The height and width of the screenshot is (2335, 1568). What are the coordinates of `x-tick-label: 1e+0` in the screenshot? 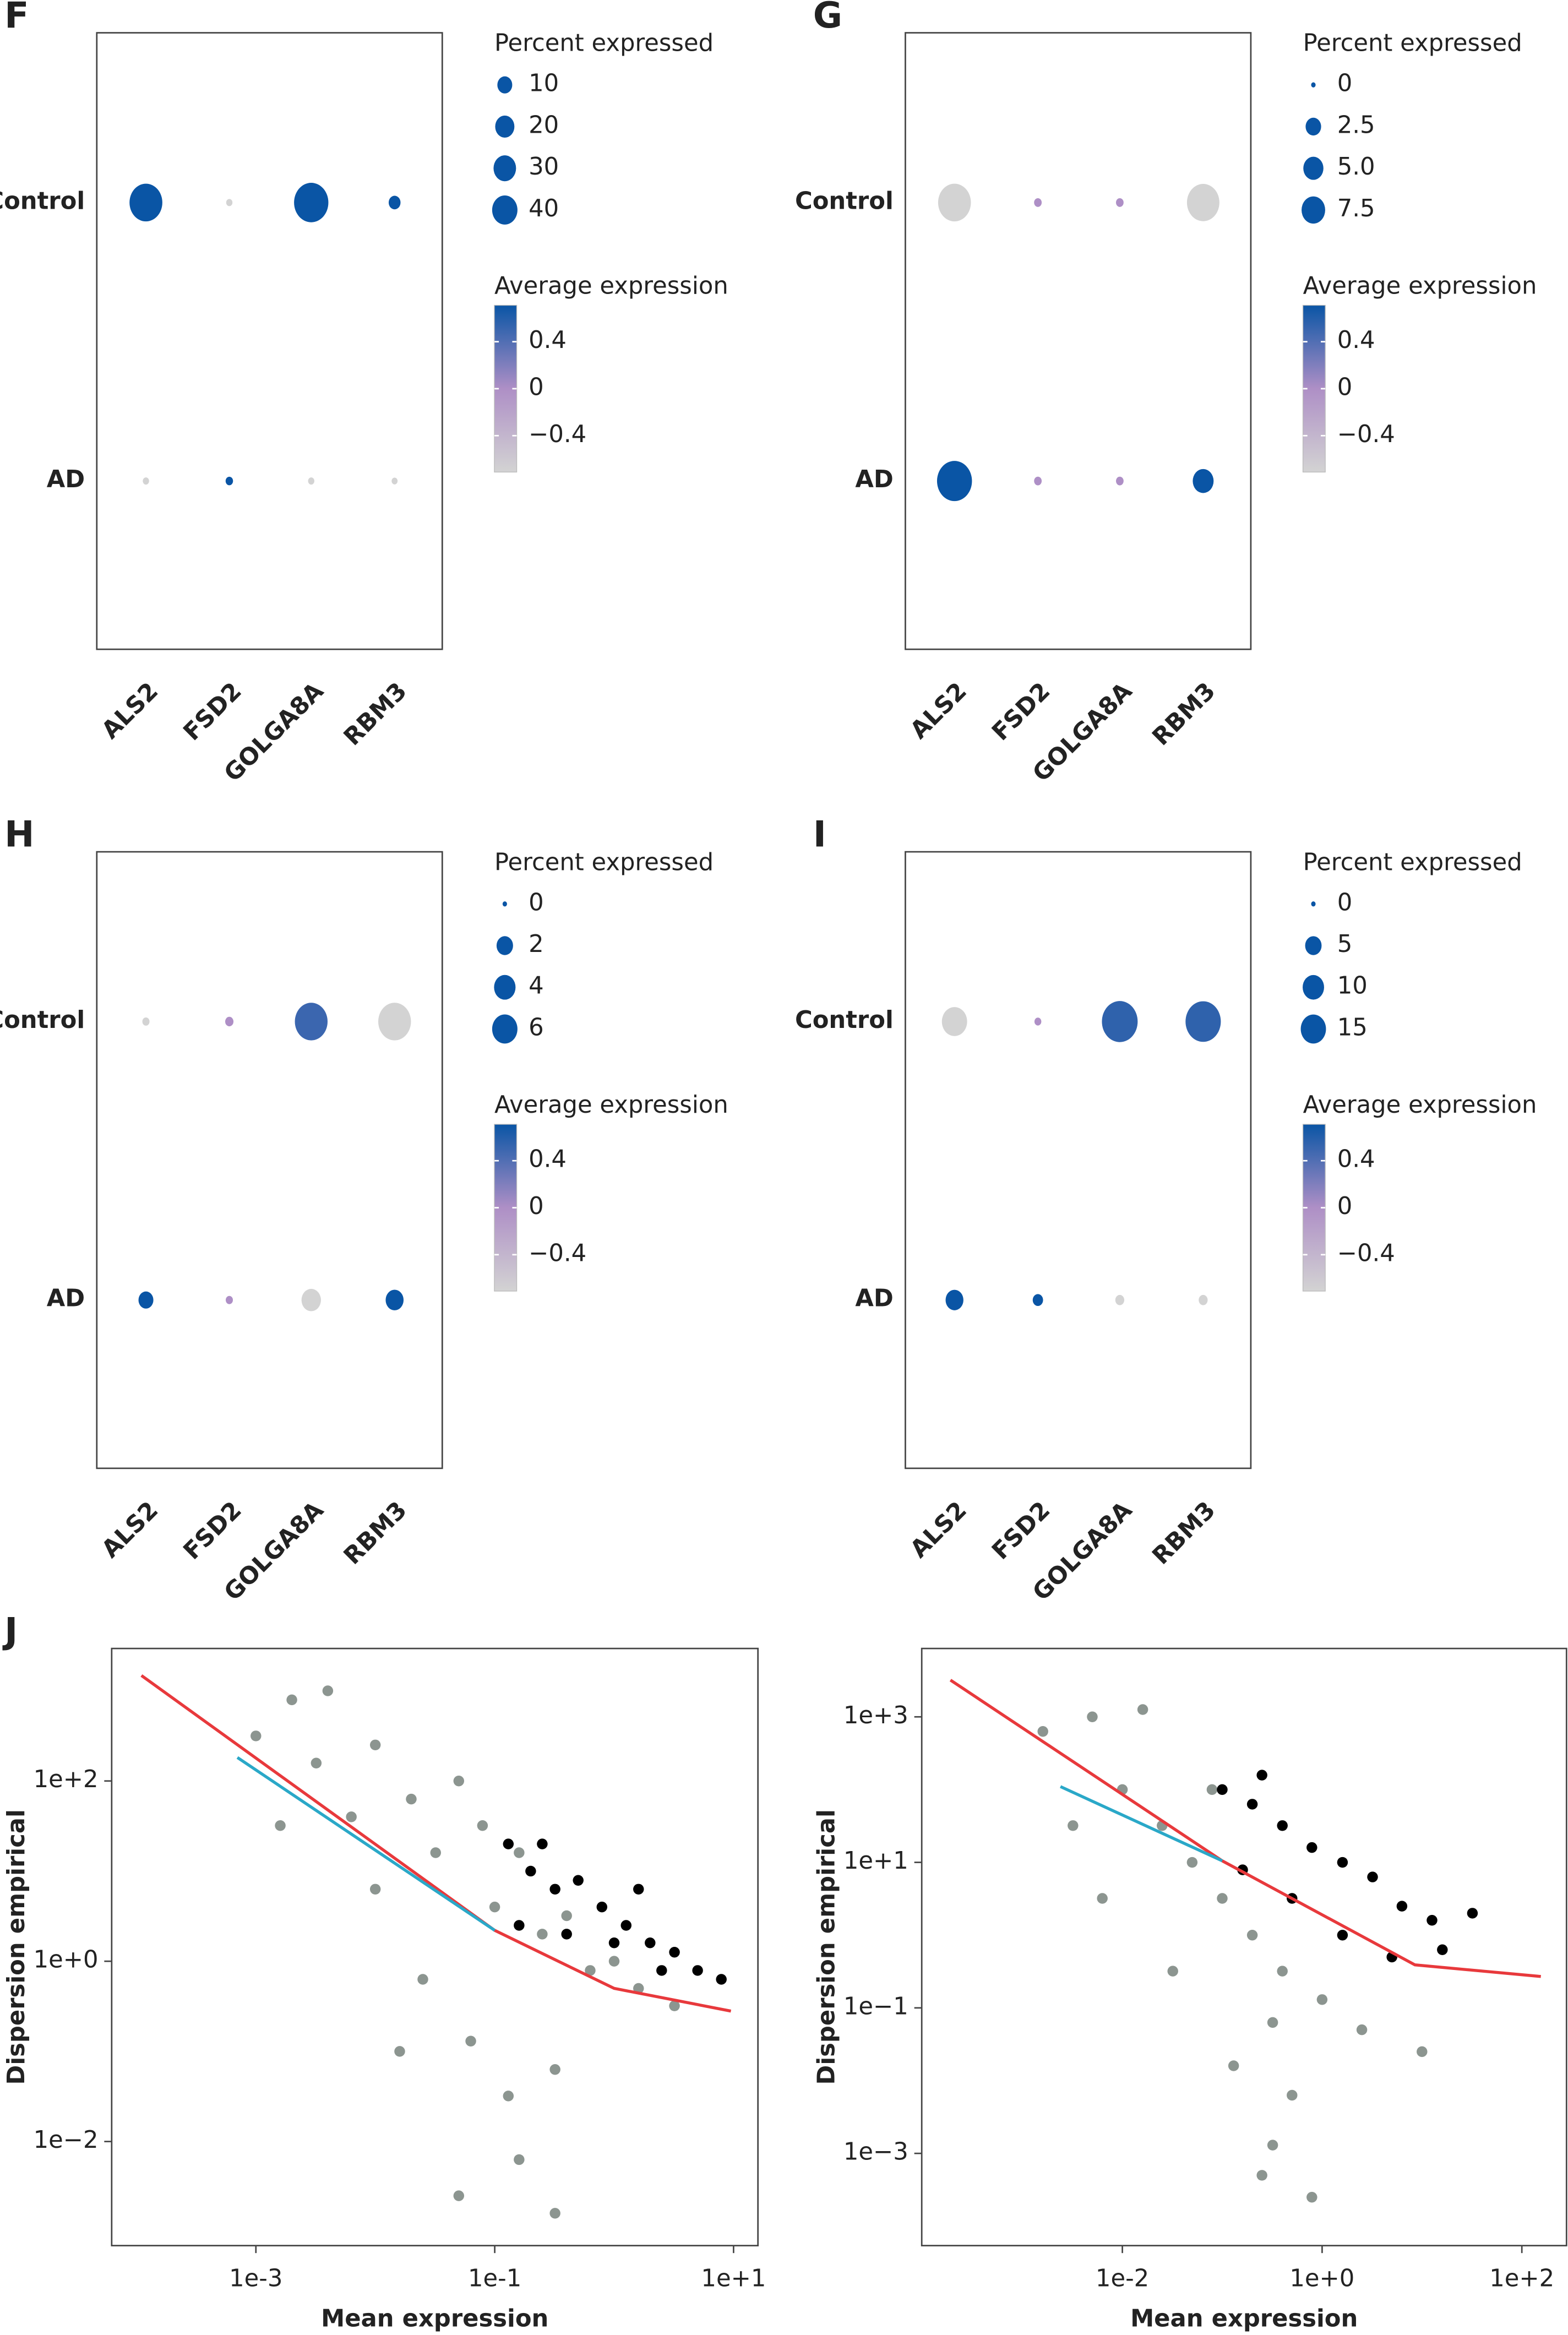 It's located at (1321, 2278).